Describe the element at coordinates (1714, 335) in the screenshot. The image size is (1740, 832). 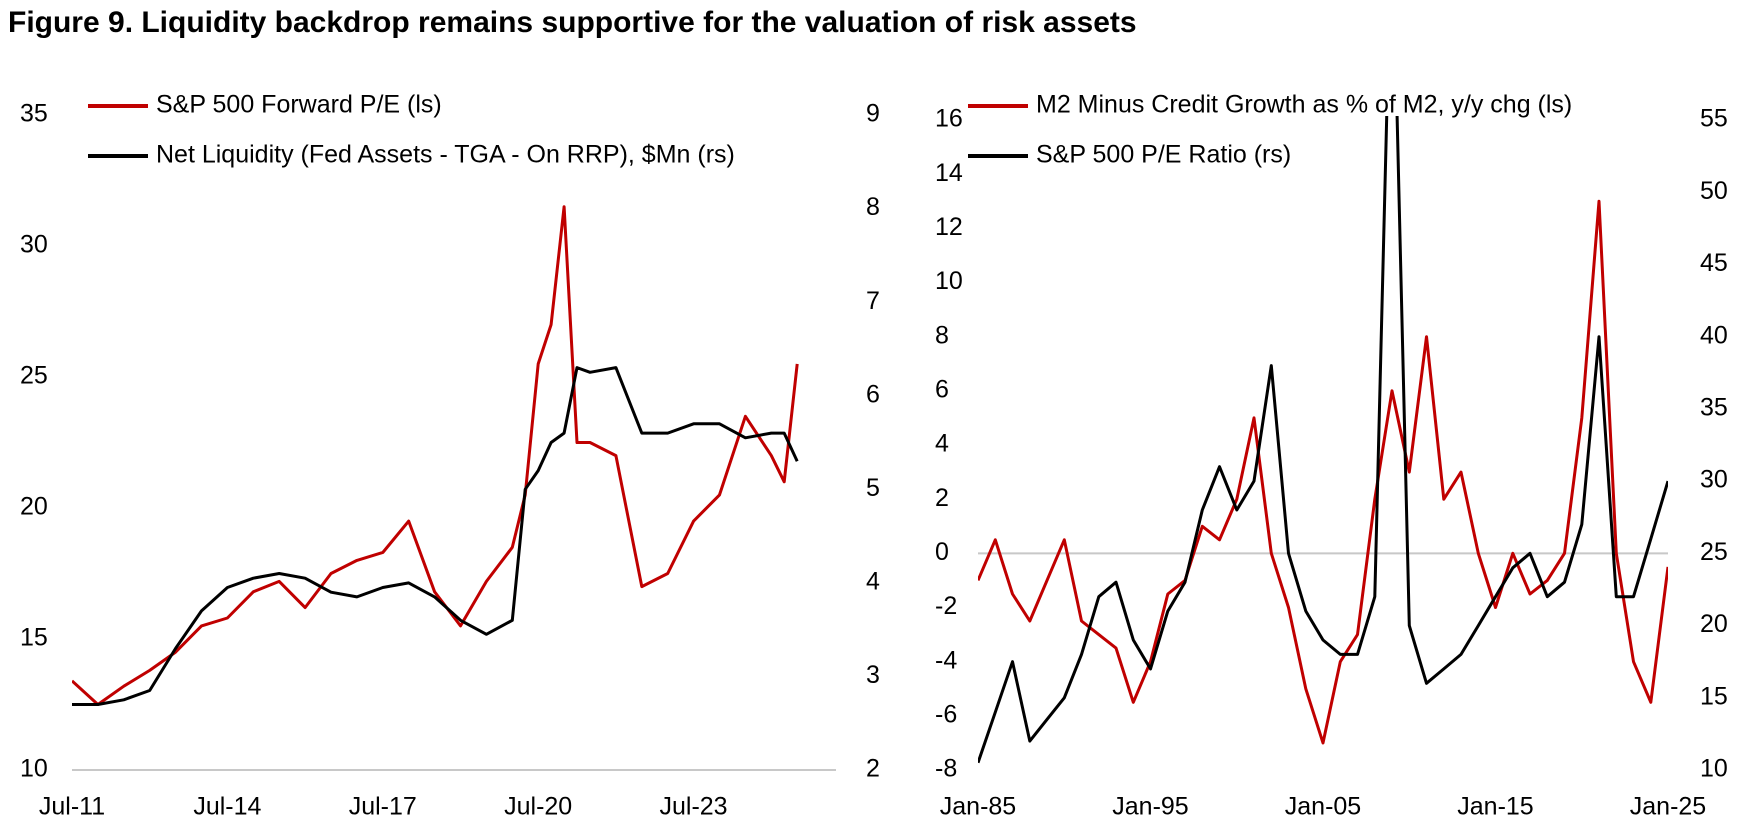
I see `y2-tick-label: 40` at that location.